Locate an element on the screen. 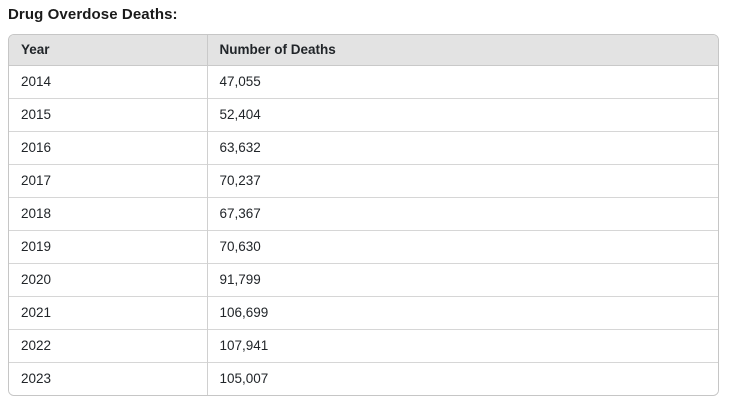 This screenshot has height=409, width=732. table-row: 2016 63,632 is located at coordinates (363, 147).